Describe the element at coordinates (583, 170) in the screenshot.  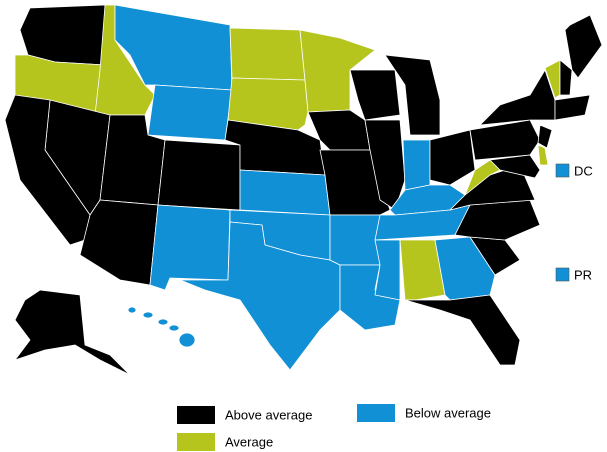
I see `territory-label: DC` at that location.